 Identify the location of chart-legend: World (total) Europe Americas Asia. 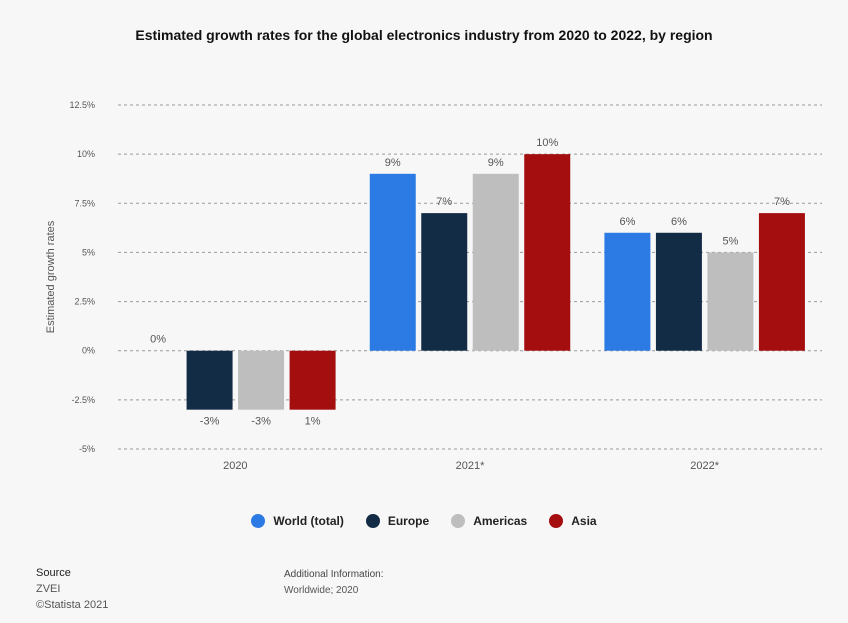
(424, 521).